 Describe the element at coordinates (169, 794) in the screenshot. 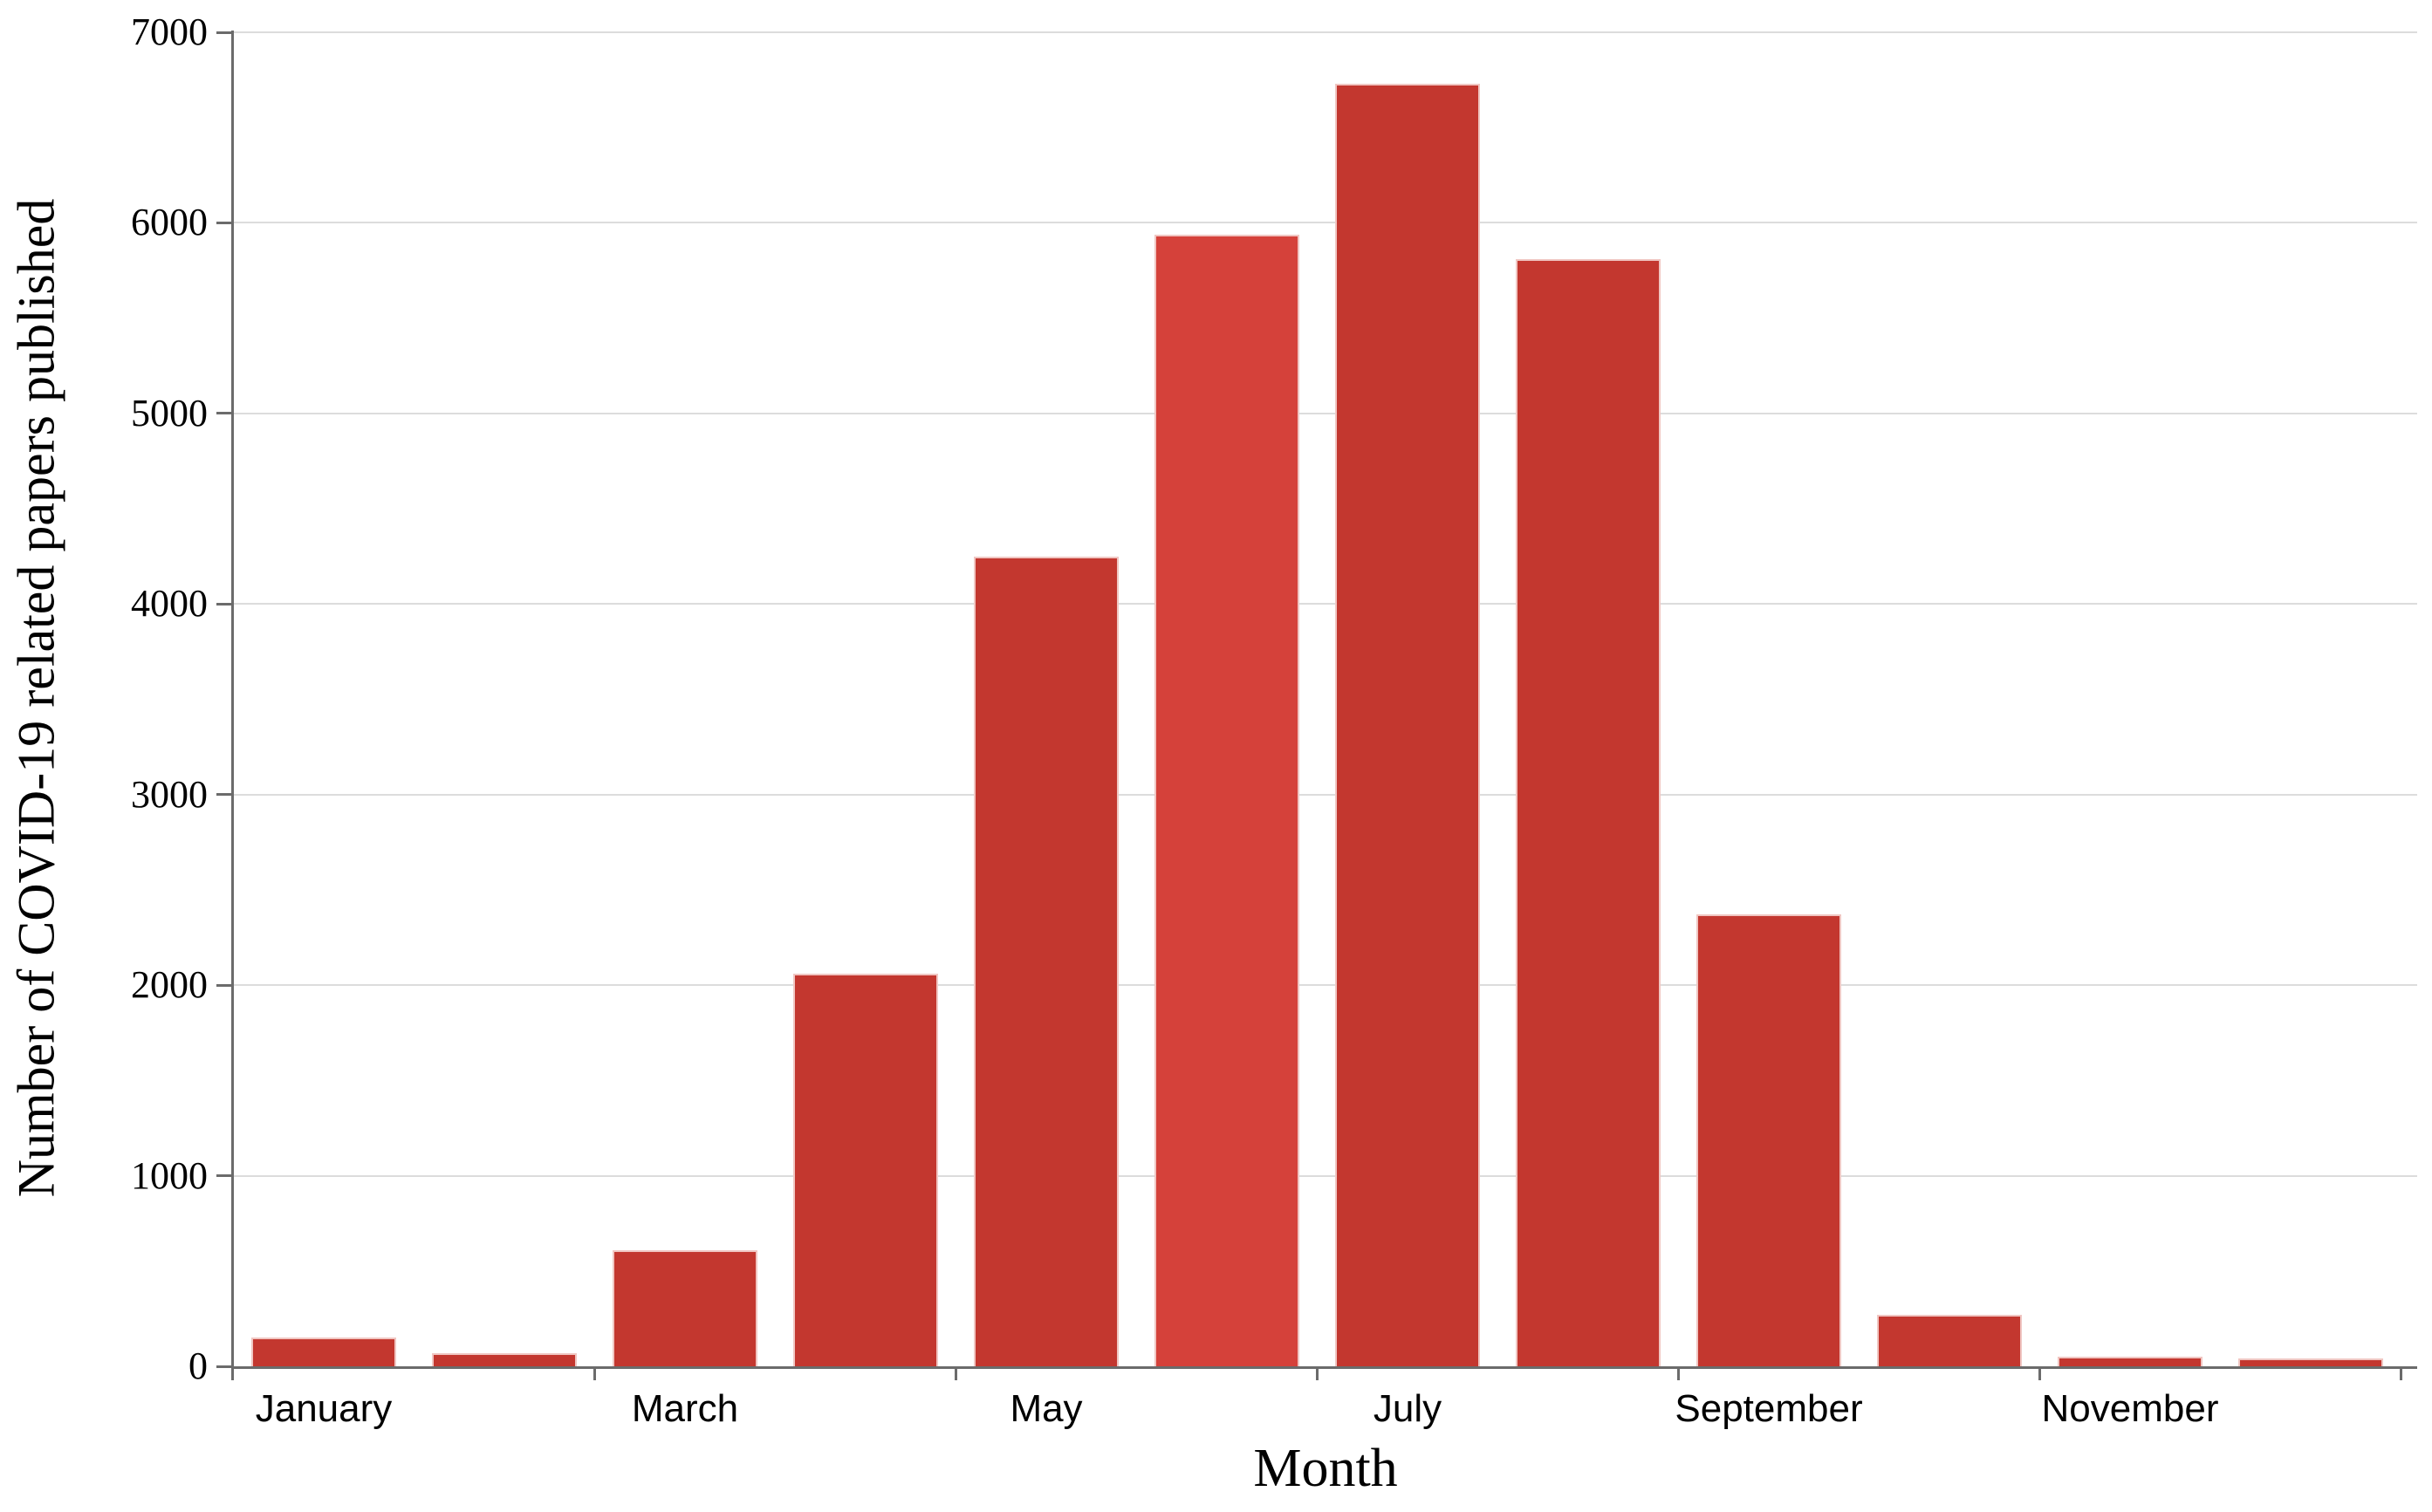

I see `y-tick-label-3000: 3000` at that location.